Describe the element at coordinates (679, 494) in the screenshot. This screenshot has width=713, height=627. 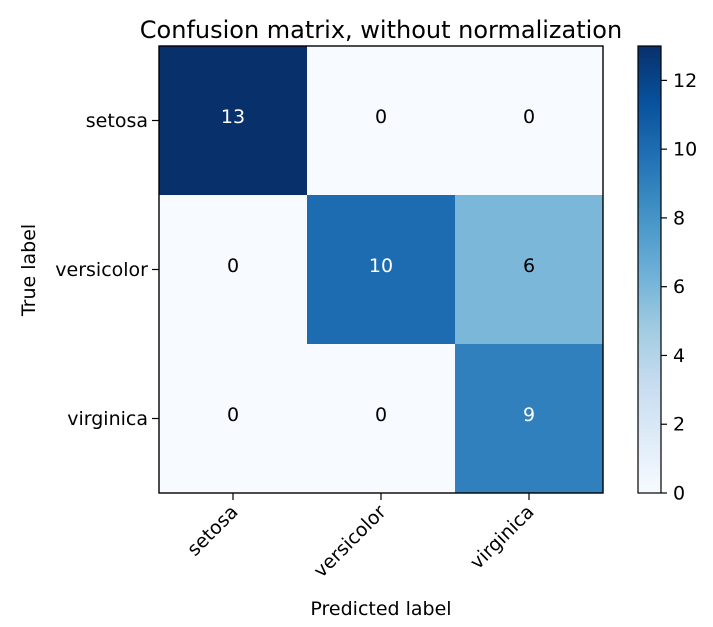
I see `colorbar-tick-label: 0` at that location.